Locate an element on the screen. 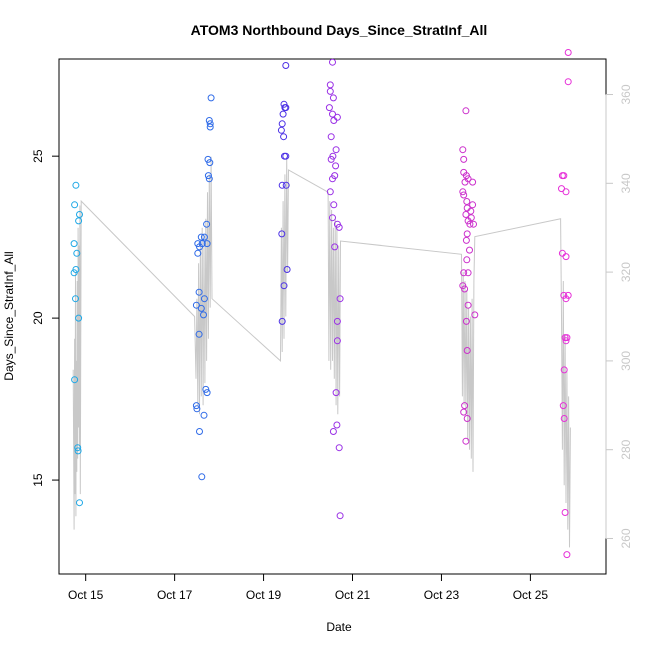 Image resolution: width=650 pixels, height=650 pixels. y-right-tick-label: 300 is located at coordinates (626, 361).